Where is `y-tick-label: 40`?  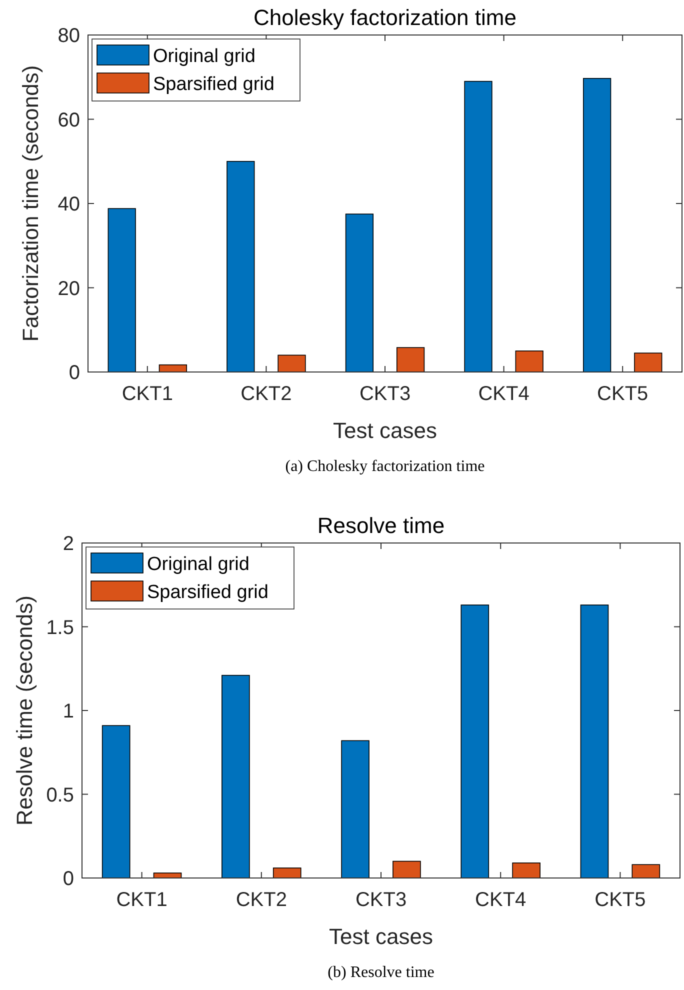
y-tick-label: 40 is located at coordinates (69, 205).